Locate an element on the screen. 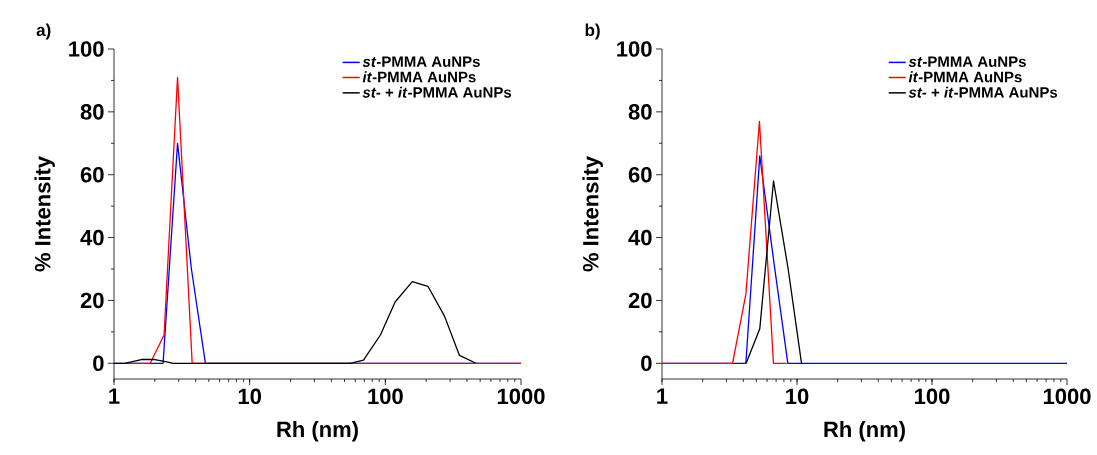 The image size is (1097, 455). chart-title: a) is located at coordinates (43, 31).